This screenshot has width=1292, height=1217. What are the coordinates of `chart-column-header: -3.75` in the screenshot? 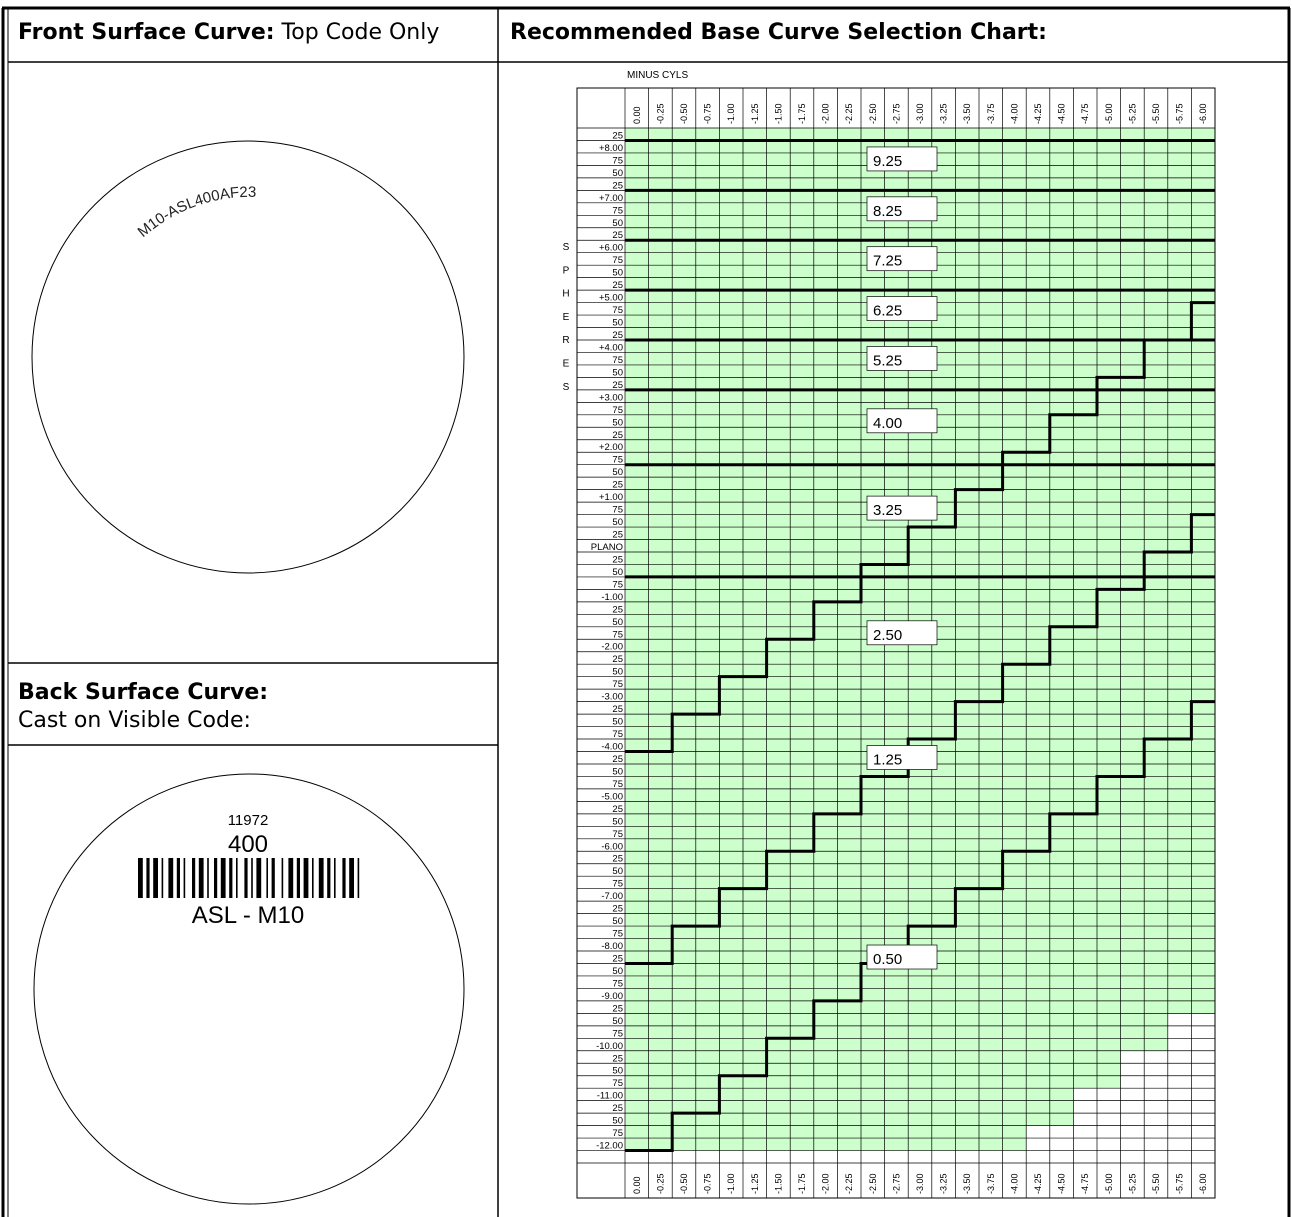 It's located at (991, 113).